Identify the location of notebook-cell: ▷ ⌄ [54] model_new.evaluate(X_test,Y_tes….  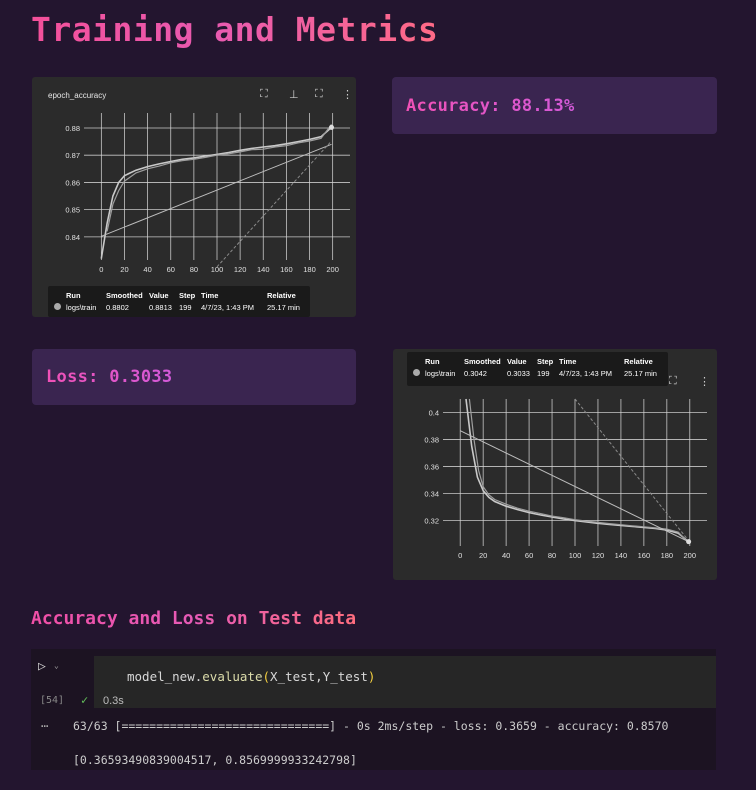
(373, 709).